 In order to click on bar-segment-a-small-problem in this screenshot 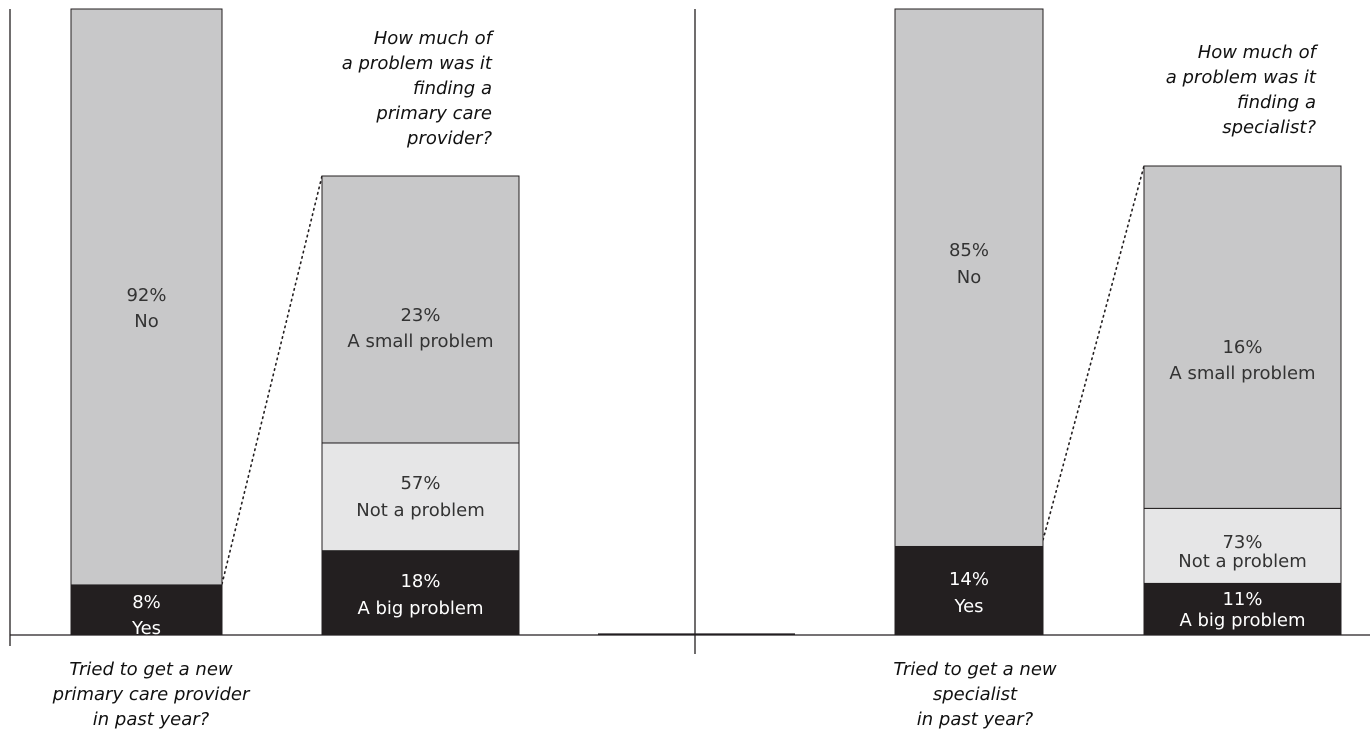, I will do `click(420, 497)`.